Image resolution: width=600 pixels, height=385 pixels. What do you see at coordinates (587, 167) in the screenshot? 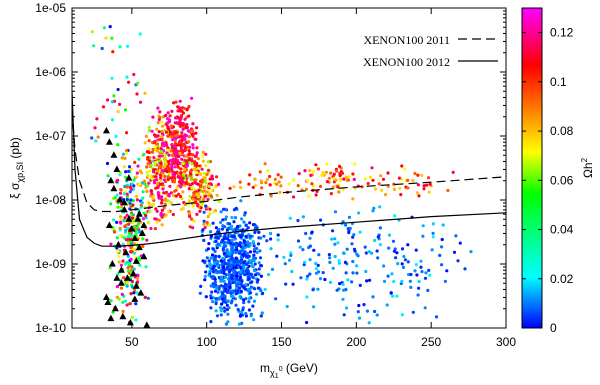
I see `colorbar-label: Ωh2` at bounding box center [587, 167].